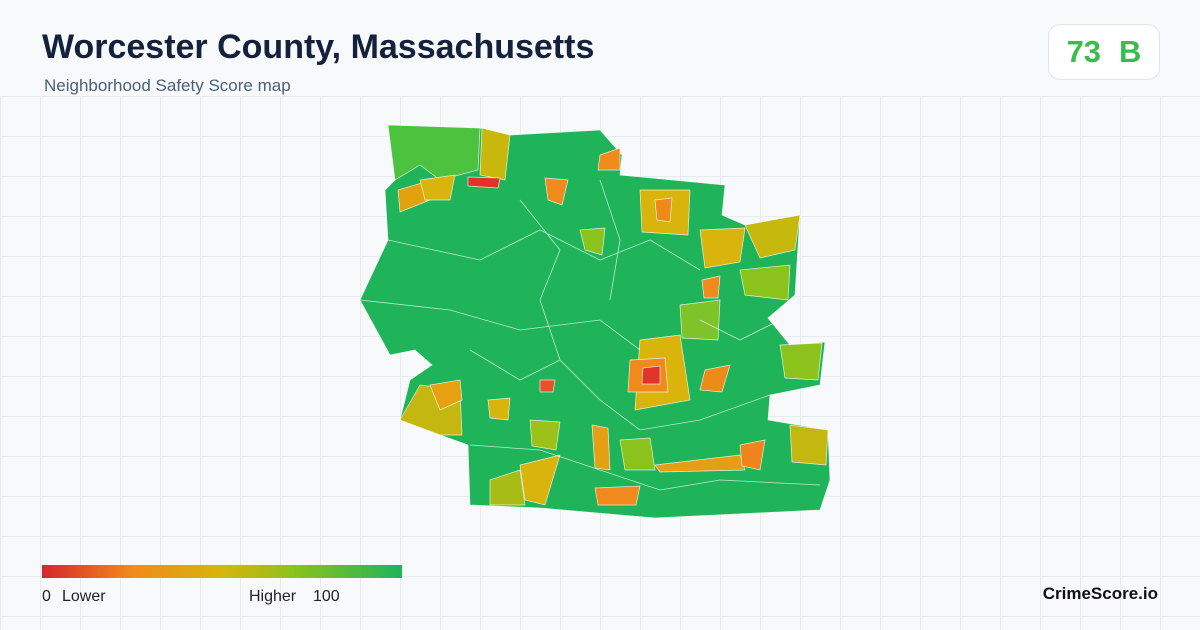 The height and width of the screenshot is (630, 1200). Describe the element at coordinates (1104, 52) in the screenshot. I see `score-badge: 73 B` at that location.